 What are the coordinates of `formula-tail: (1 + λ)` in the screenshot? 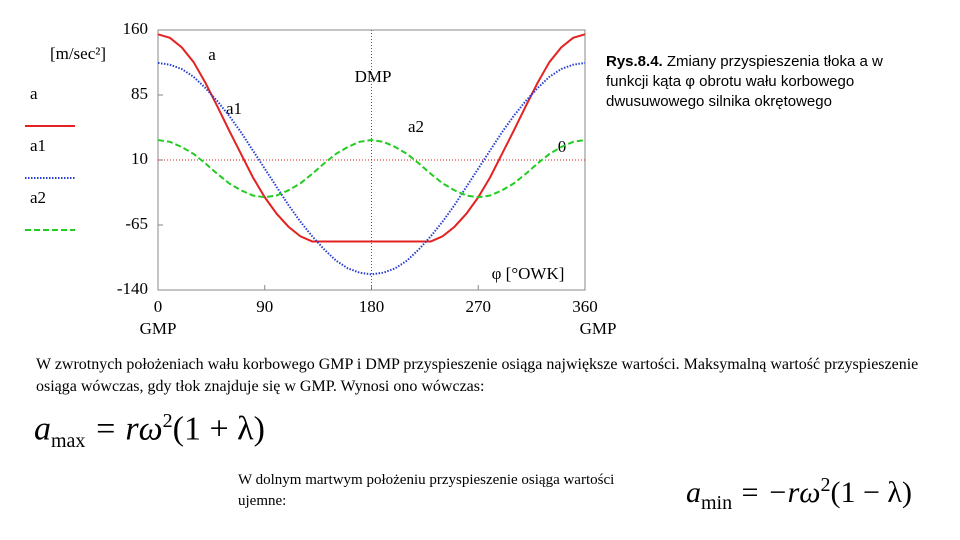 It's located at (218, 429).